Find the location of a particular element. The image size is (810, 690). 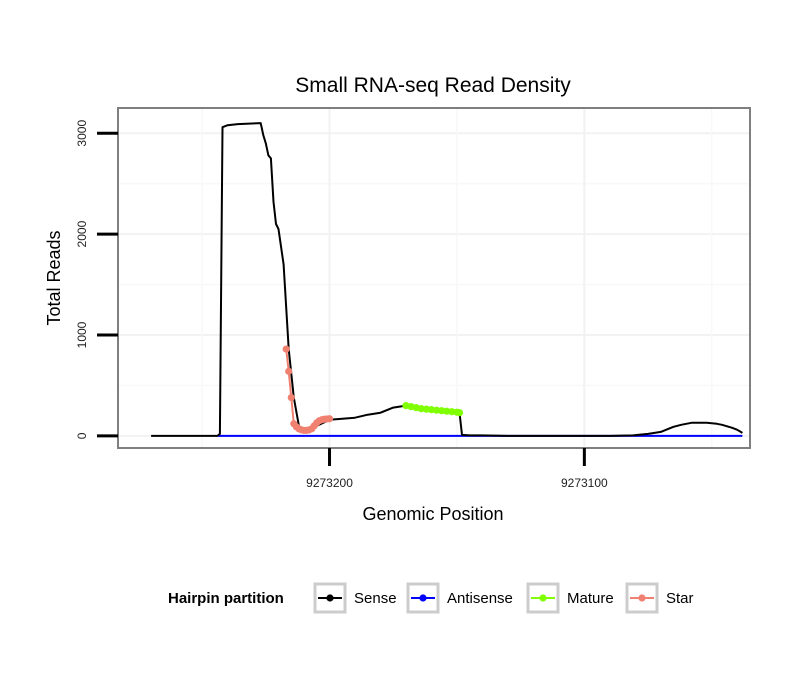

legend-item-mature: Mature is located at coordinates (570, 598).